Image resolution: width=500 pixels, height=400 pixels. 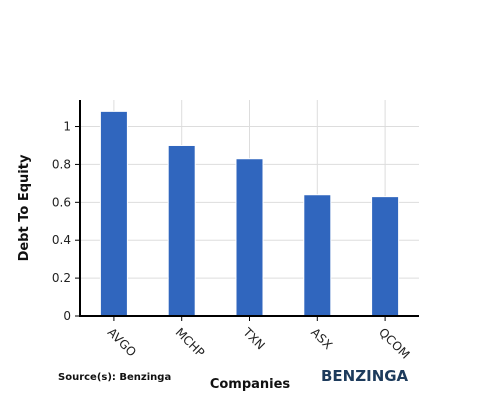 What do you see at coordinates (250, 384) in the screenshot?
I see `x-axis-title: Companies` at bounding box center [250, 384].